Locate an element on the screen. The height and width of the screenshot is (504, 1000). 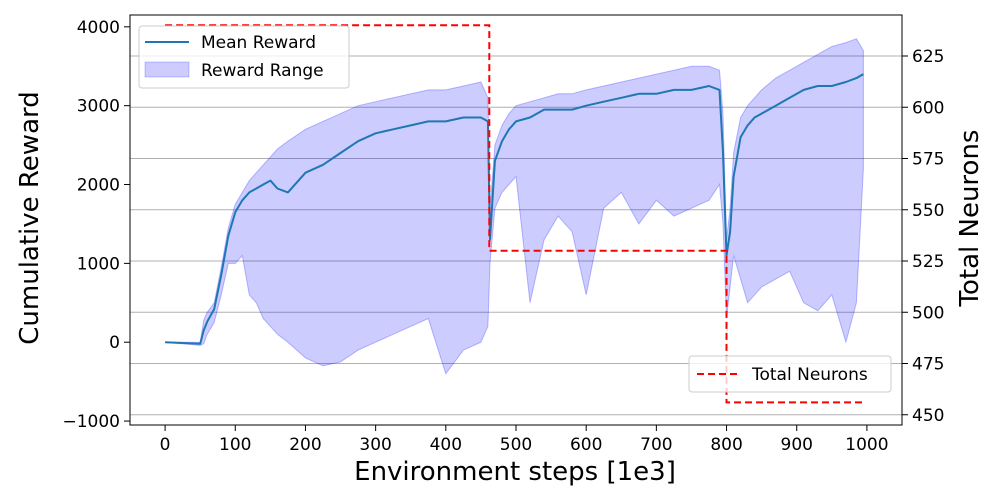
y-left-tick-label: 4000 is located at coordinates (98, 28).